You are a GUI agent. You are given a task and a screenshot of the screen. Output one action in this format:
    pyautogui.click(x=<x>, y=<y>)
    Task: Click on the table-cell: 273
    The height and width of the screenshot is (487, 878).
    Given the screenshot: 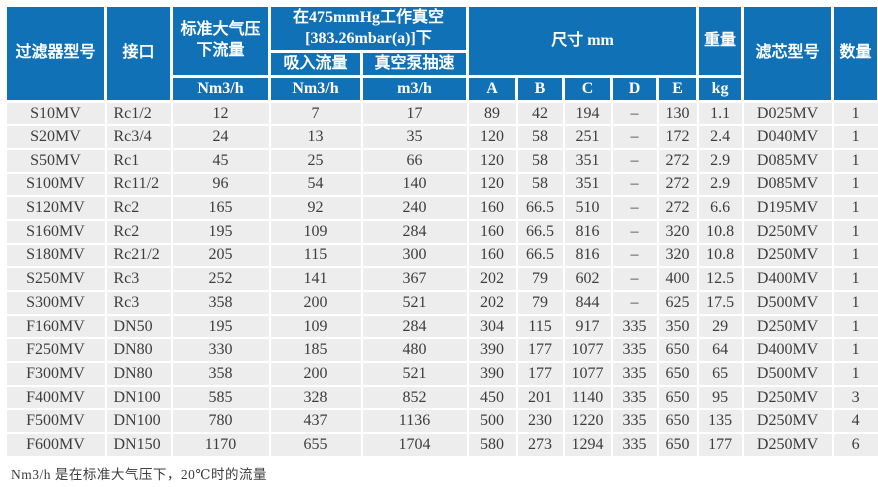 What is the action you would take?
    pyautogui.click(x=540, y=445)
    